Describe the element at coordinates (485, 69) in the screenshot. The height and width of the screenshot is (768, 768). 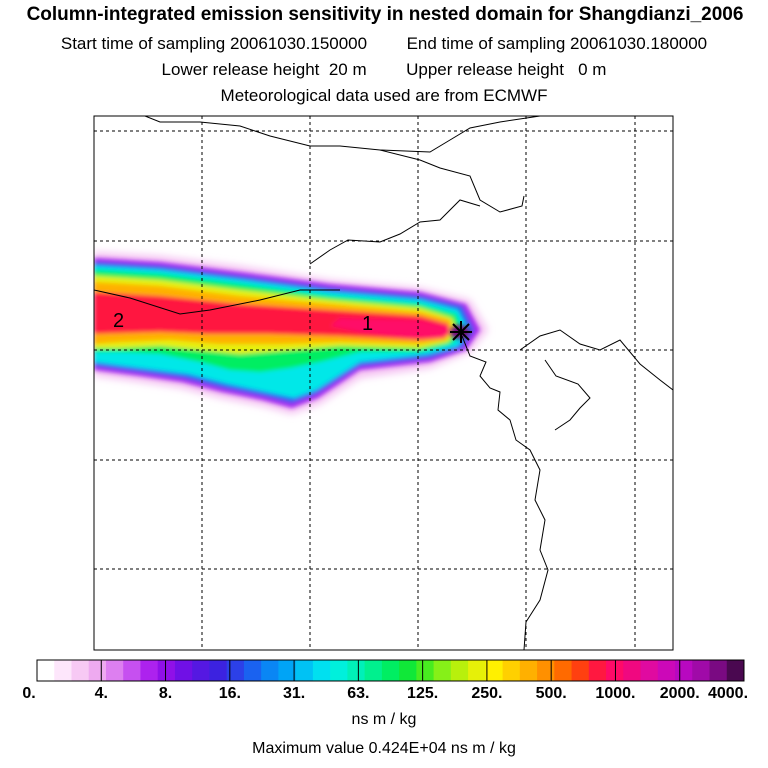
I see `upper-release-label: Upper release height` at that location.